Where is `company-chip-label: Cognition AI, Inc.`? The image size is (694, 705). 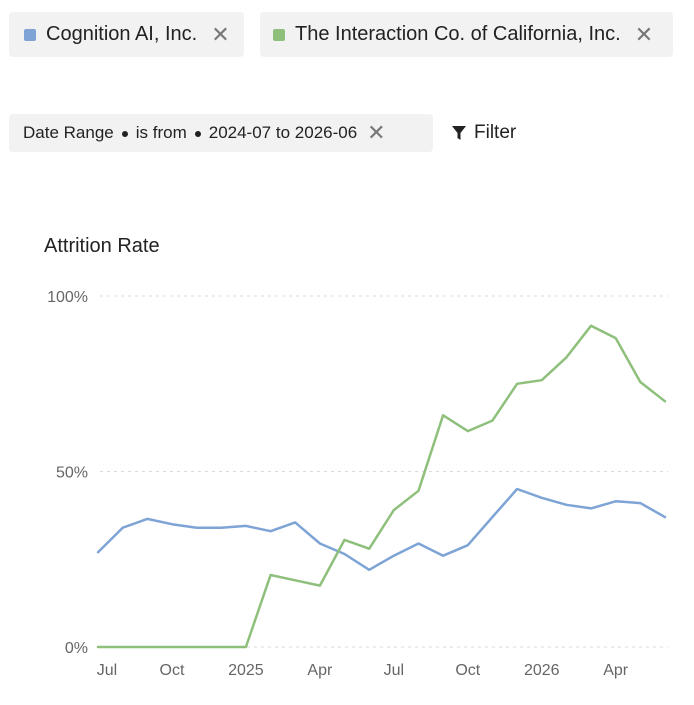
company-chip-label: Cognition AI, Inc. is located at coordinates (122, 34).